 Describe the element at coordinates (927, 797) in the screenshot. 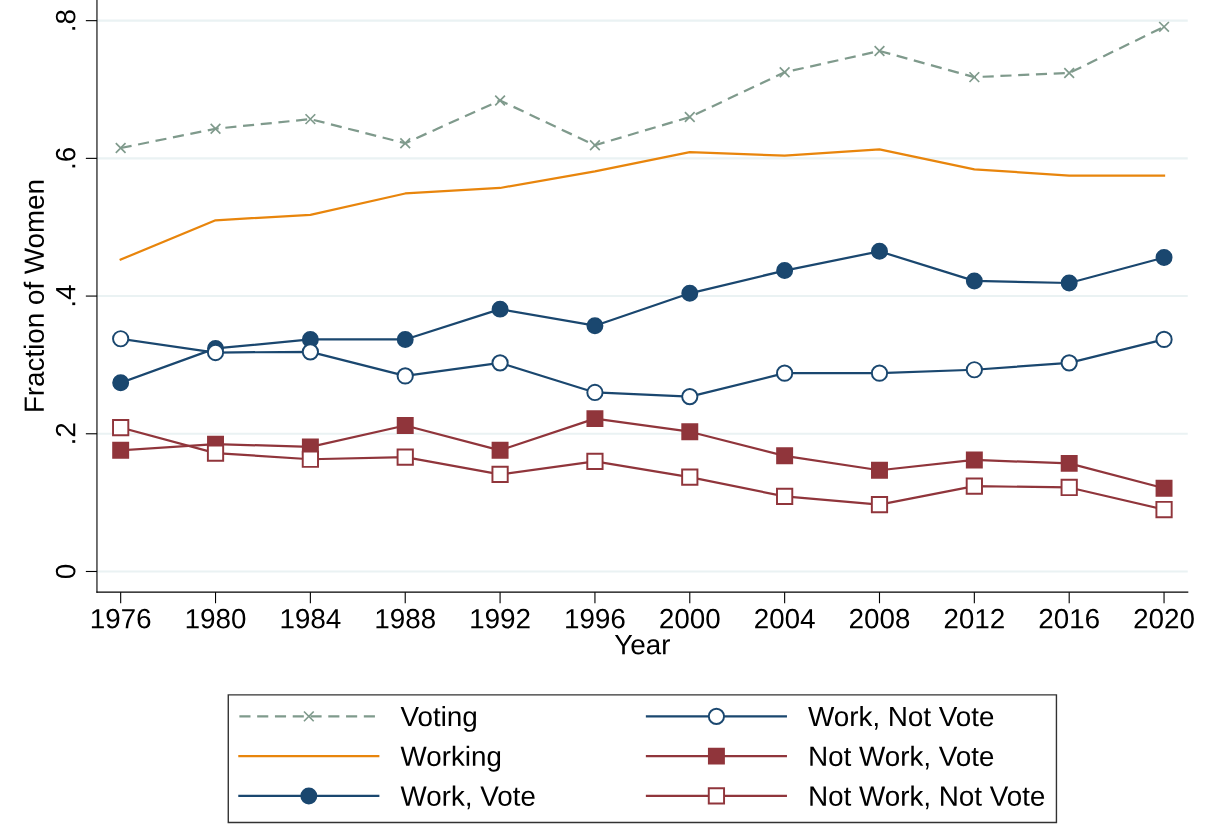

I see `legend-label: Not Work, Not Vote` at that location.